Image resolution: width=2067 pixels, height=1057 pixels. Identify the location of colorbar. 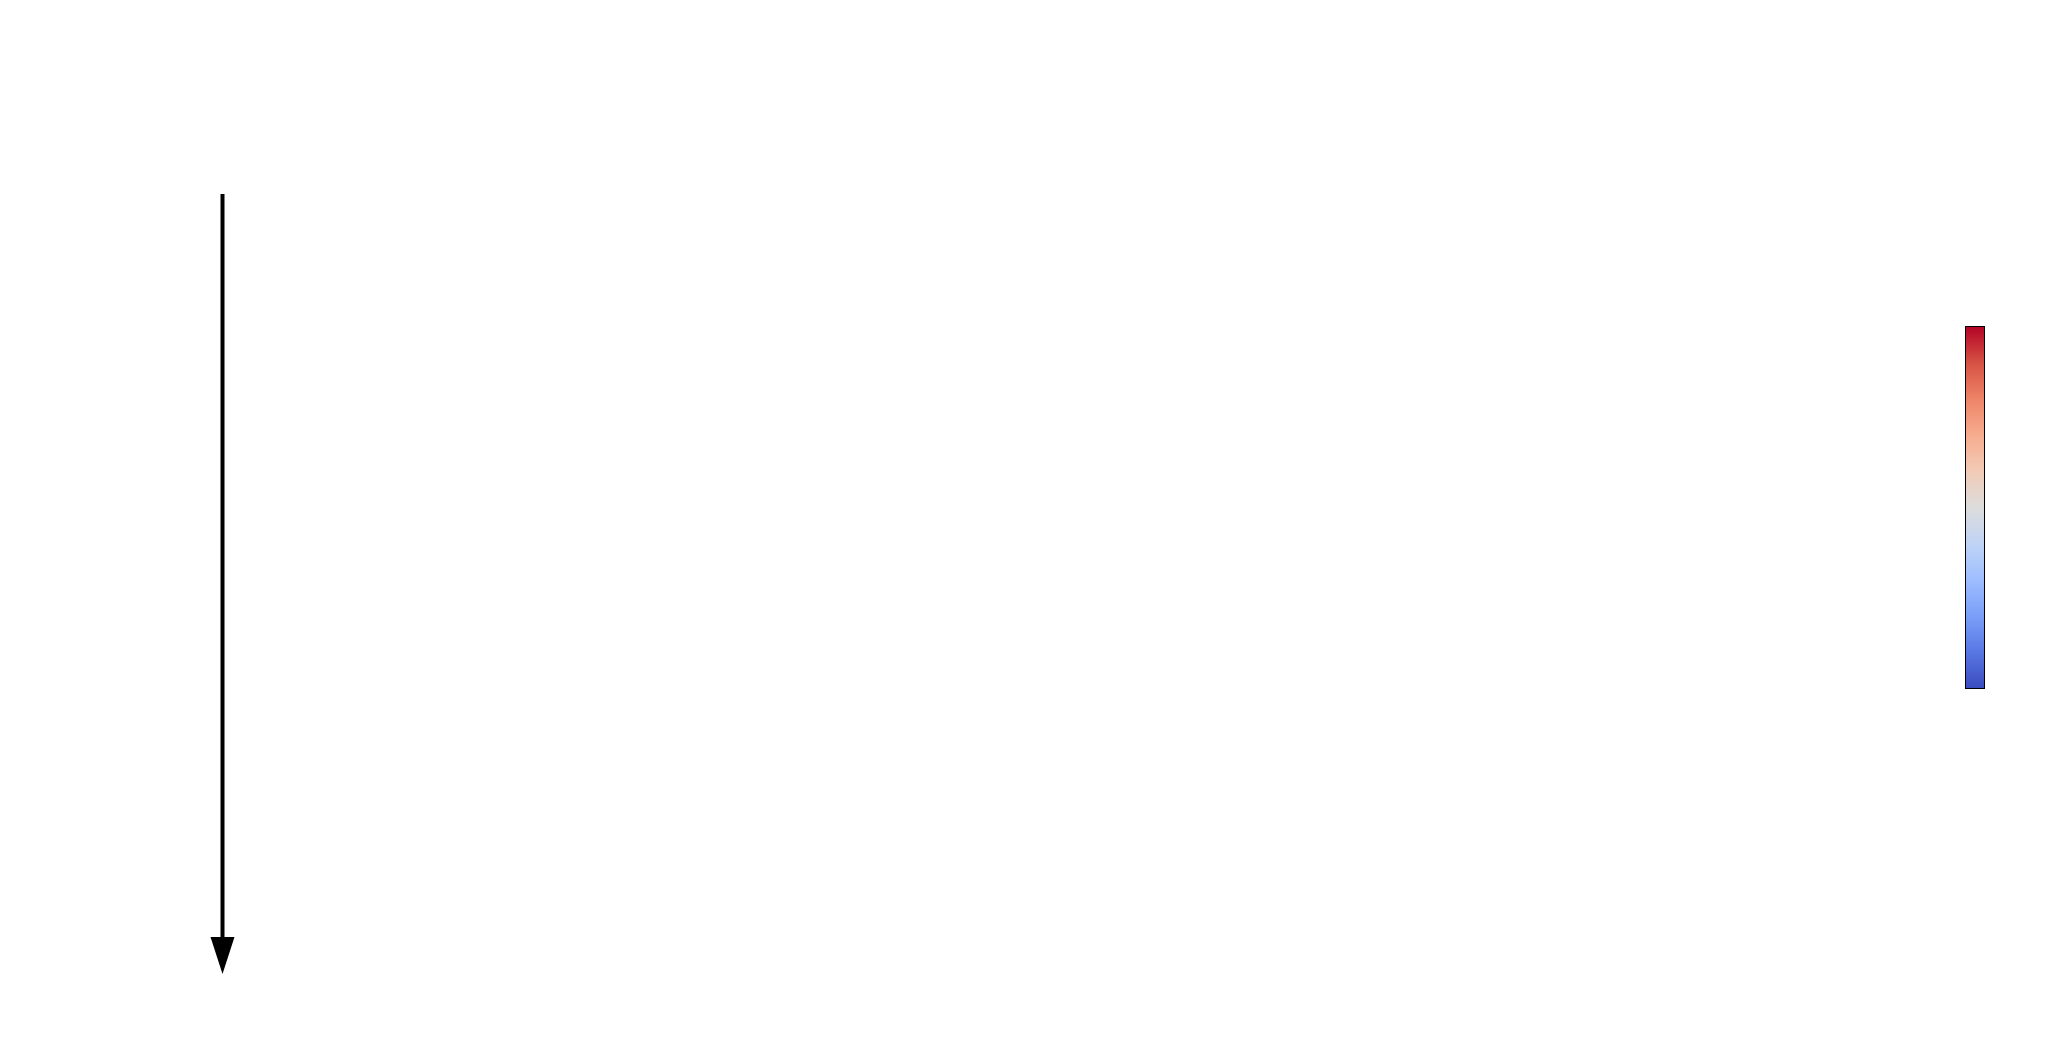
(1975, 507).